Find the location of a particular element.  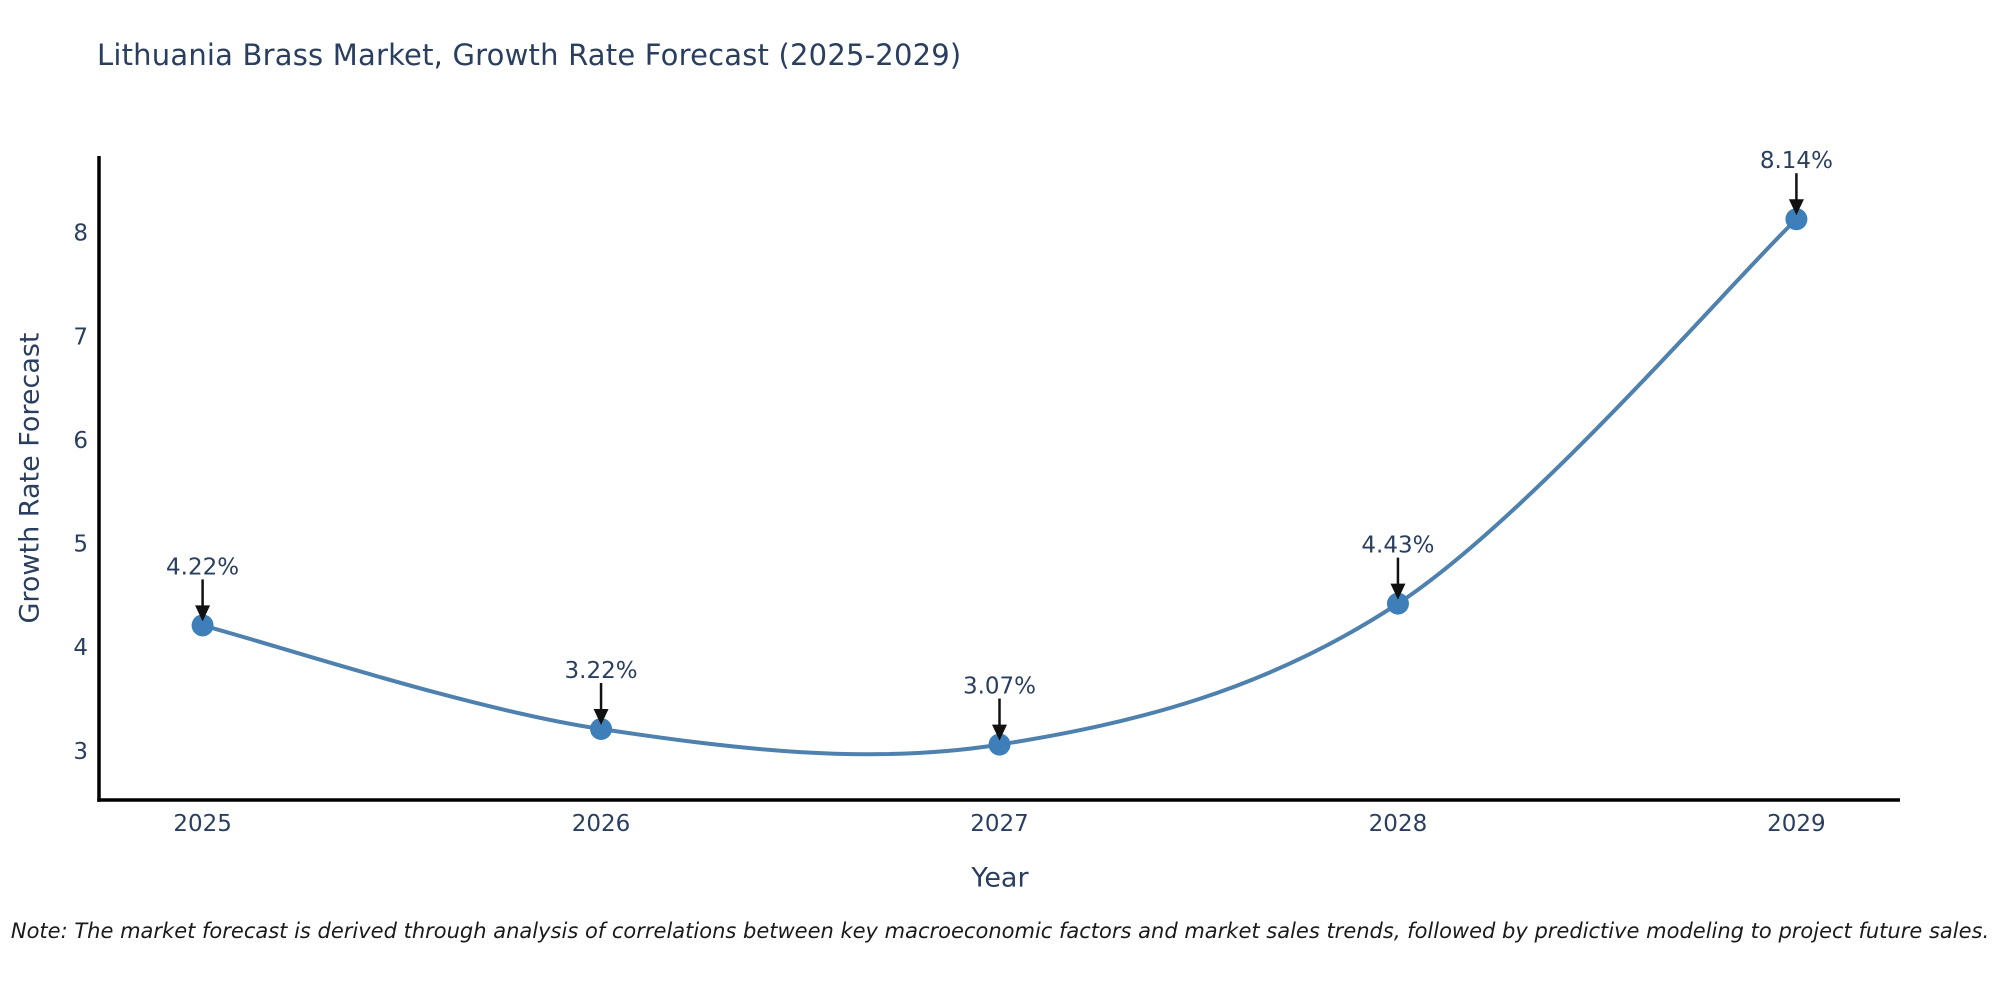

y-tick-label: 3 is located at coordinates (80, 752).